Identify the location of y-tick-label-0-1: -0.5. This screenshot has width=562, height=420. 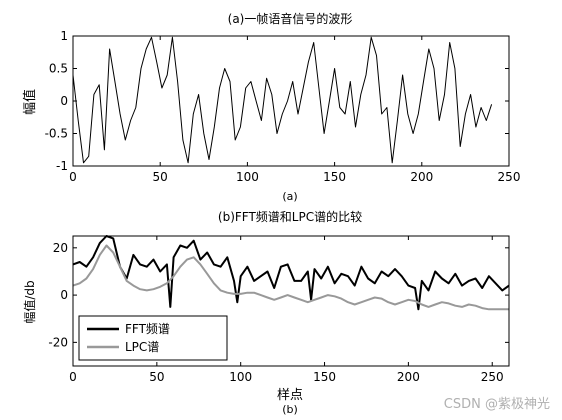
(56, 134).